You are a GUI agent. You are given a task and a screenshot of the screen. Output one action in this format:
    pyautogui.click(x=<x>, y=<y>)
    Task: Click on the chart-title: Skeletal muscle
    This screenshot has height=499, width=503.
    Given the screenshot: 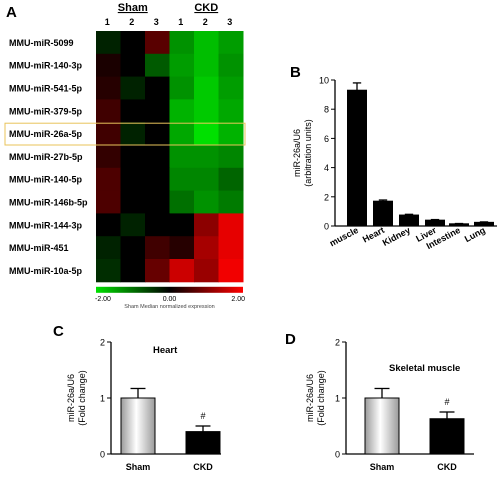 What is the action you would take?
    pyautogui.click(x=424, y=368)
    